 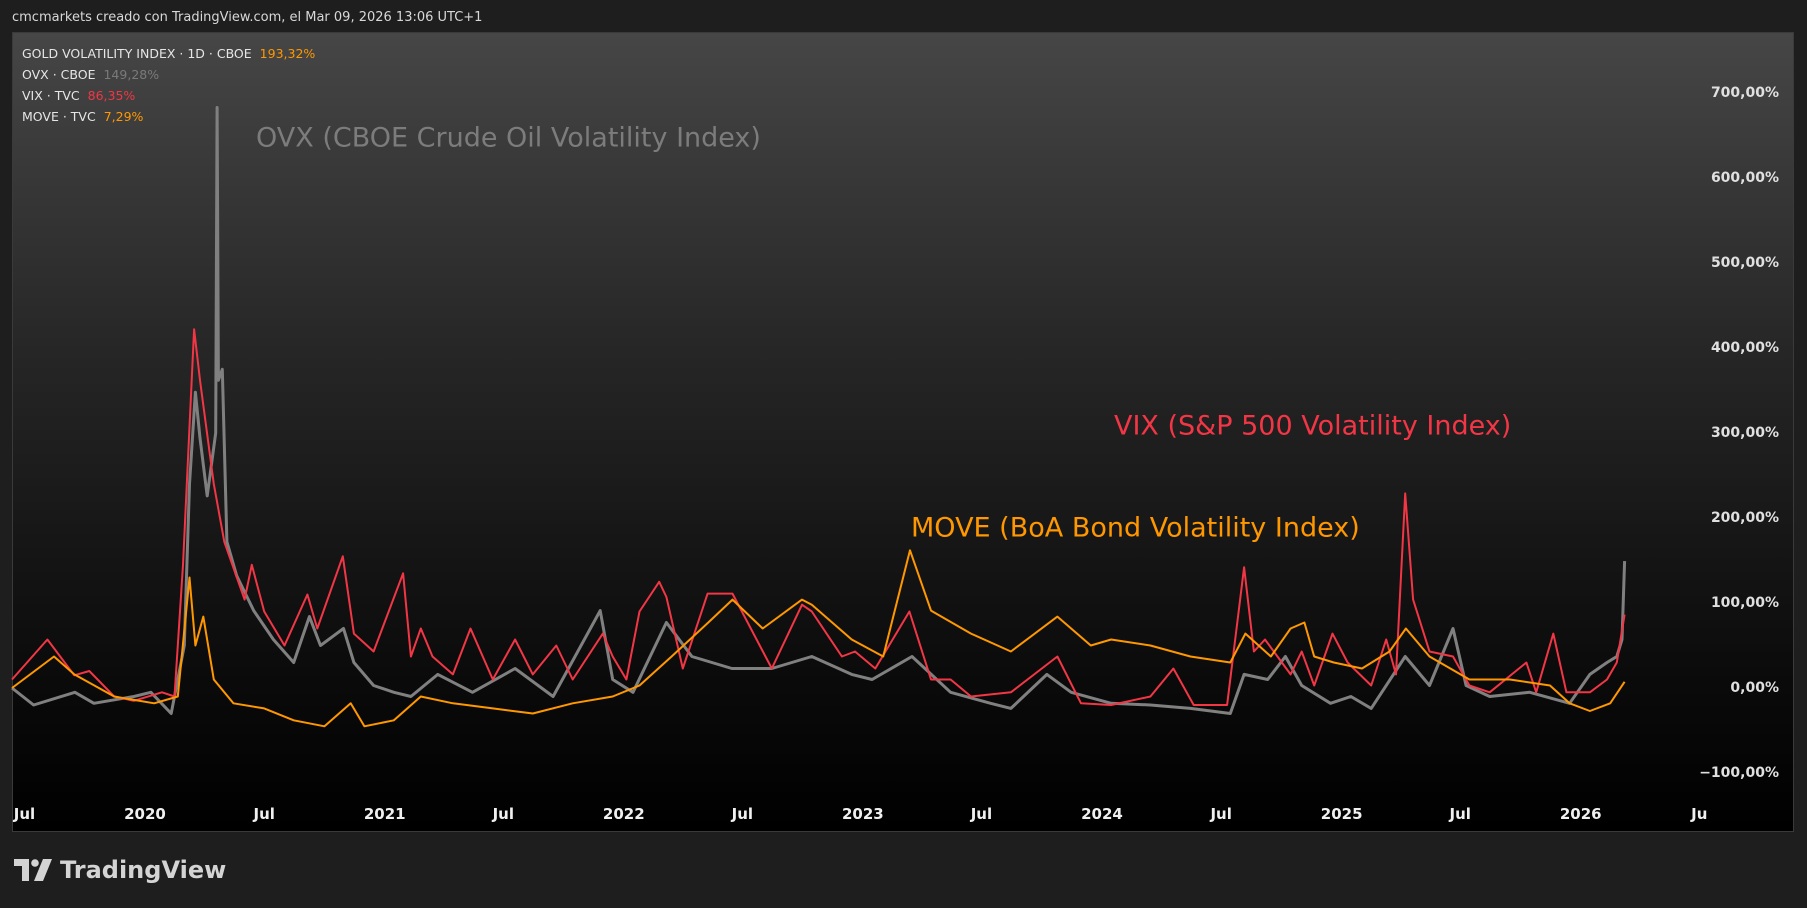 I want to click on y-tick-label: 300,00%, so click(x=1744, y=433).